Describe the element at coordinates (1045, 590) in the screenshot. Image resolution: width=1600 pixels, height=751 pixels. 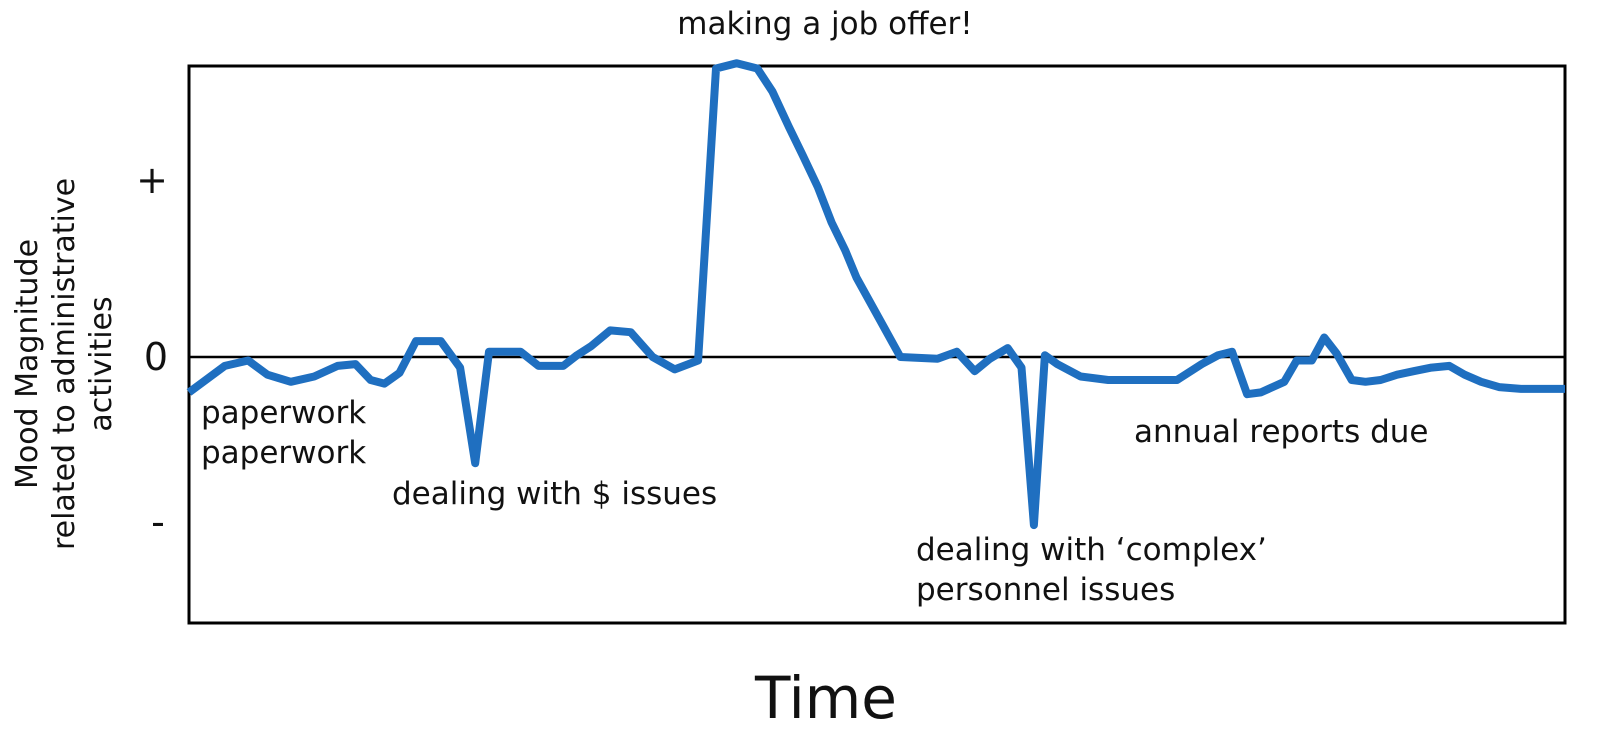
I see `annotation-personnel-issues: personnel issues` at that location.